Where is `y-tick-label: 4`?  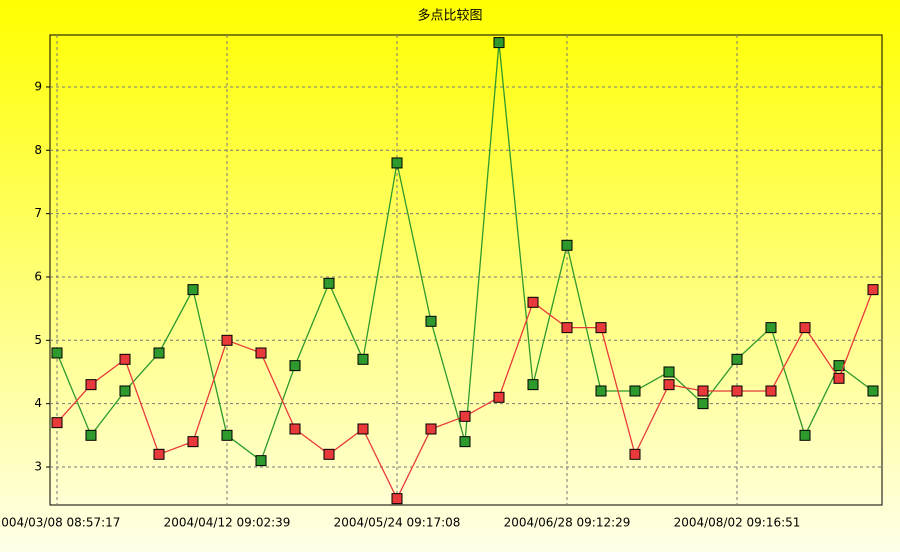 y-tick-label: 4 is located at coordinates (38, 403).